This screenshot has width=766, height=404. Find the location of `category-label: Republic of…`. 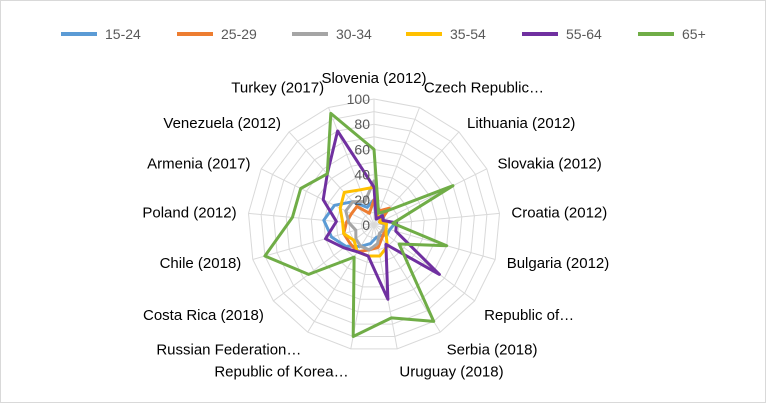

category-label: Republic of… is located at coordinates (529, 315).